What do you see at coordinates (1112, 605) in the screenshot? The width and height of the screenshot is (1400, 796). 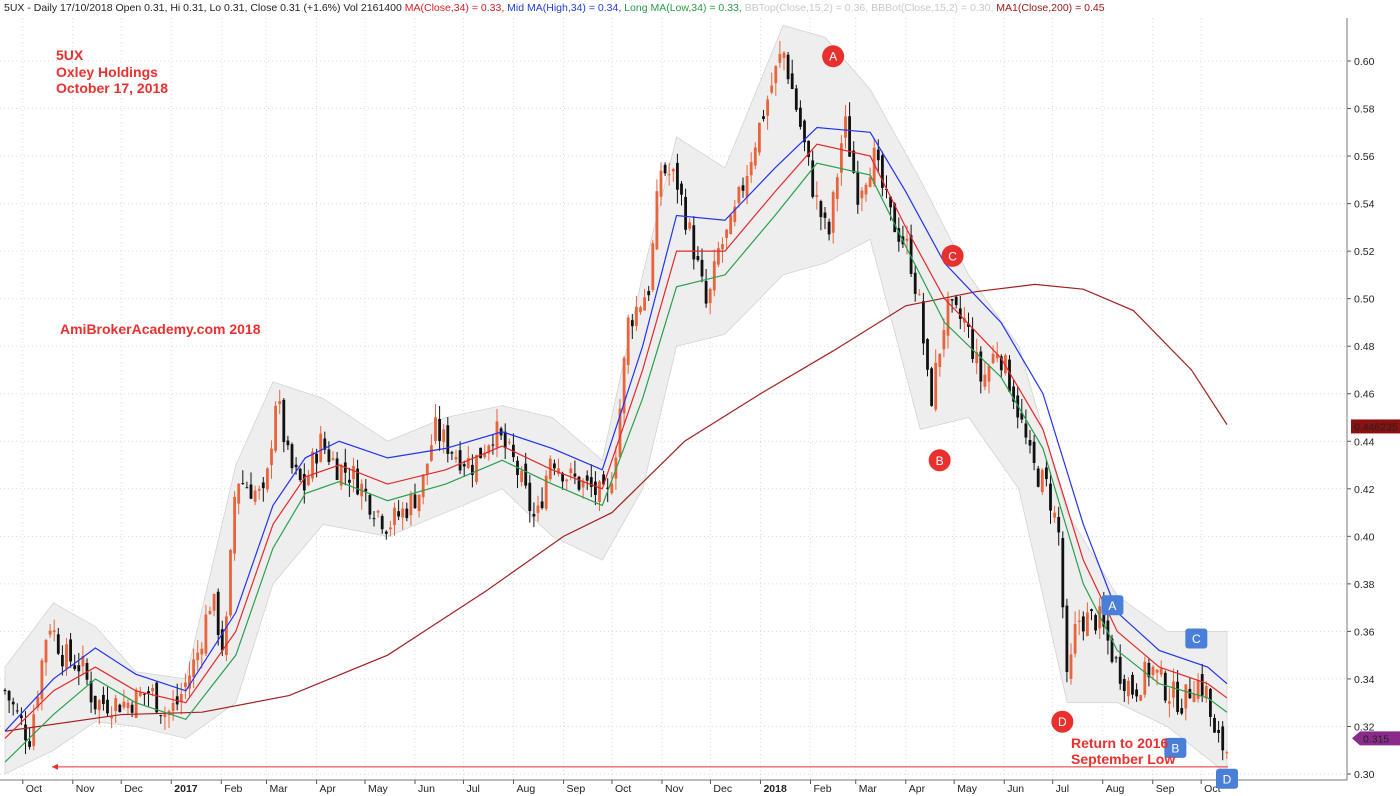 I see `marker-a-blue` at bounding box center [1112, 605].